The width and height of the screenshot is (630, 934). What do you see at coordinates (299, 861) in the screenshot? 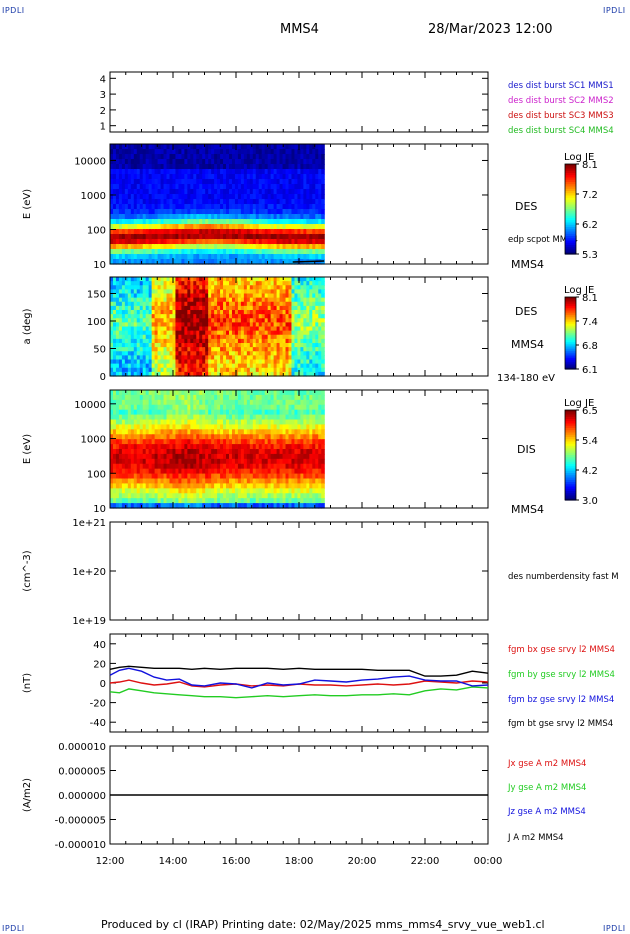
I see `xtick-3: 18:00` at bounding box center [299, 861].